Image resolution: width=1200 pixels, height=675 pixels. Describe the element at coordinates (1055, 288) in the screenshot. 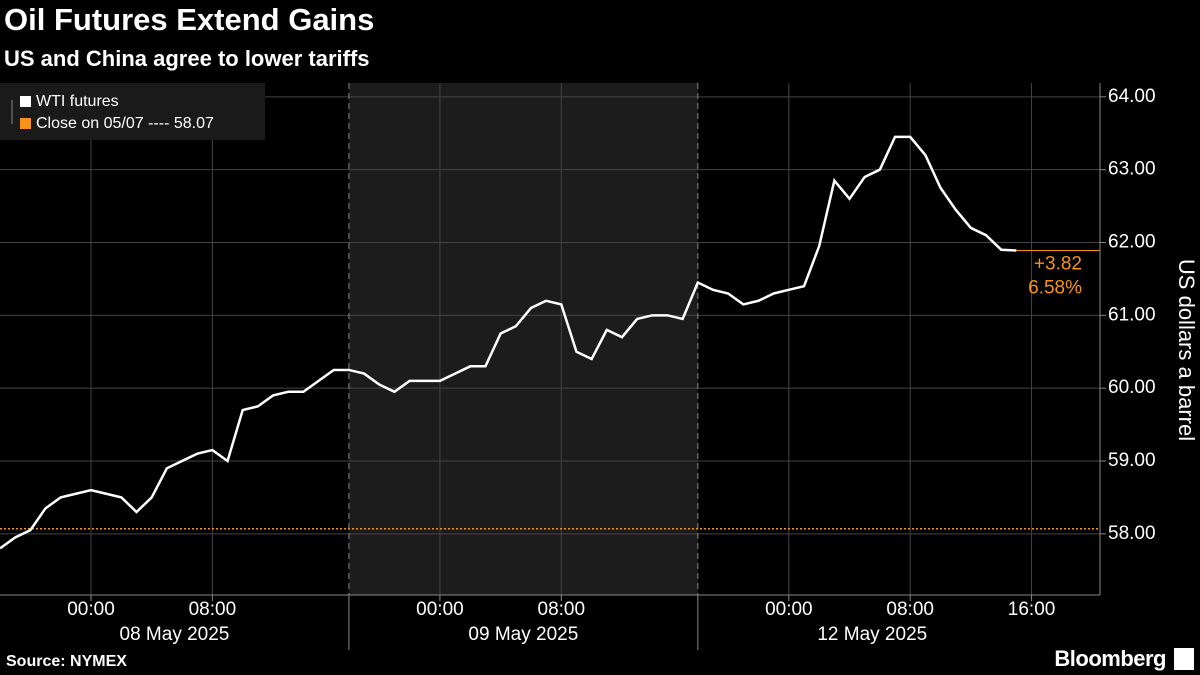

I see `change-label: 6.58%` at that location.